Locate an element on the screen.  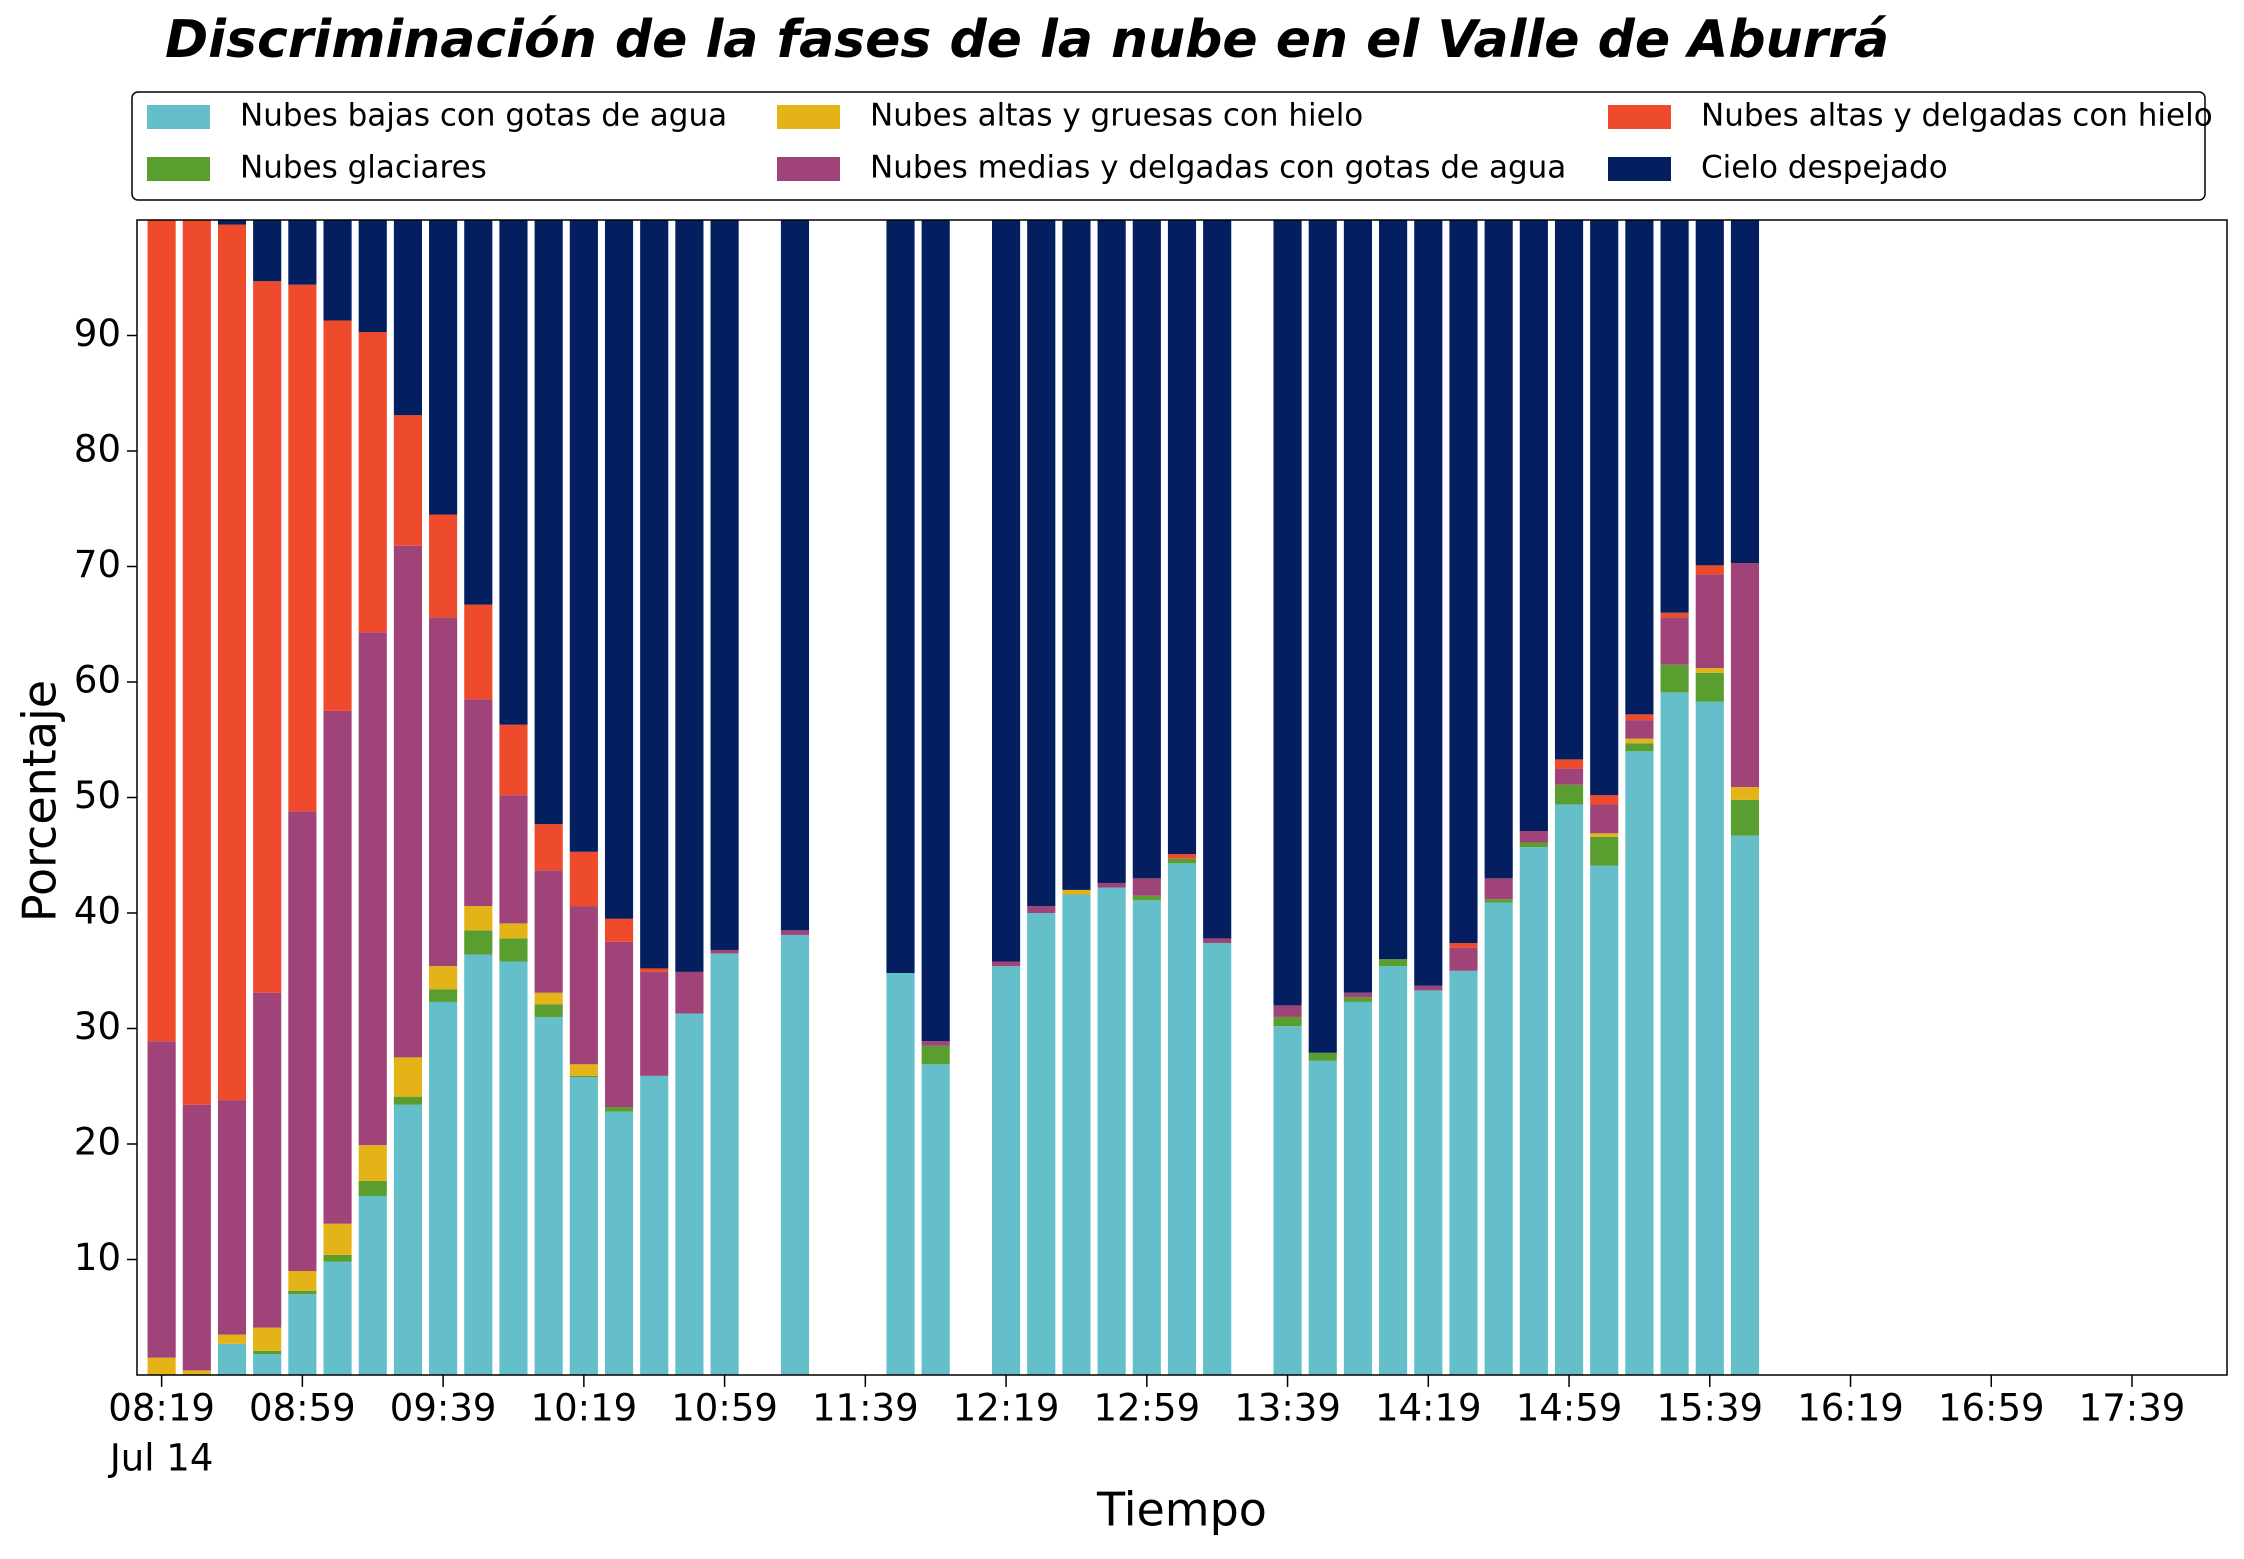
legend-label: Nubes glaciares is located at coordinates (363, 168).